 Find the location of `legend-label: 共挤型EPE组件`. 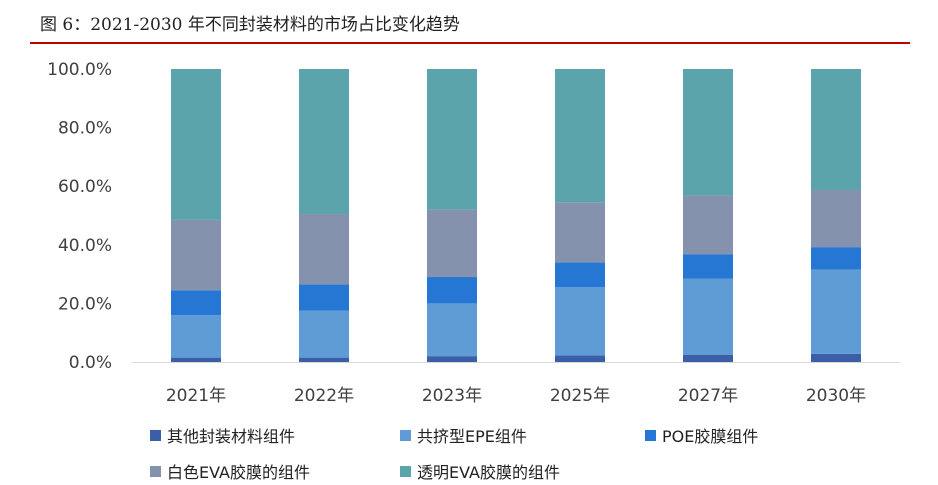

legend-label: 共挤型EPE组件 is located at coordinates (472, 436).